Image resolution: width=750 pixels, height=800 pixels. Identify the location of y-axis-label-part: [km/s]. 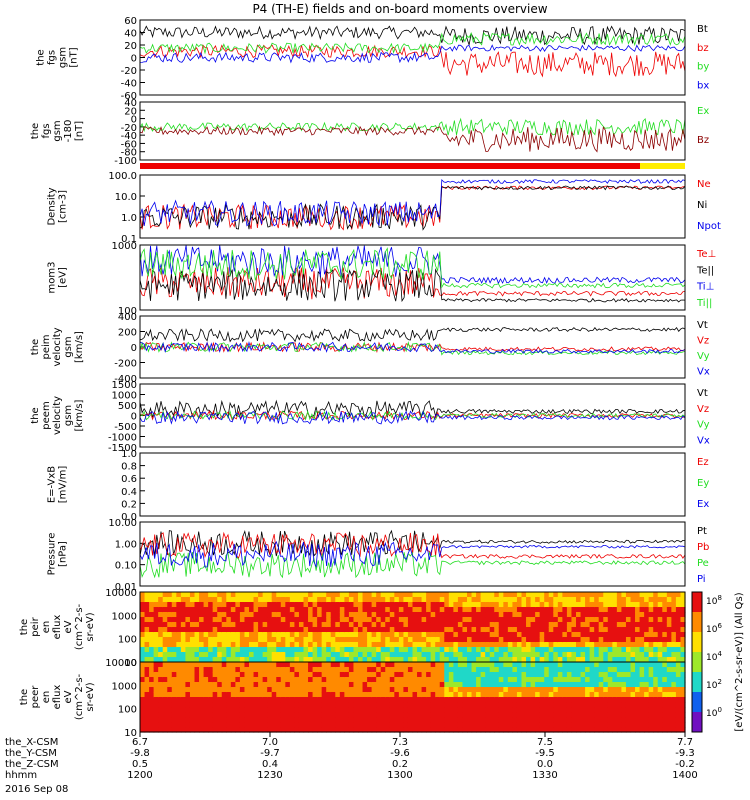
(79, 415).